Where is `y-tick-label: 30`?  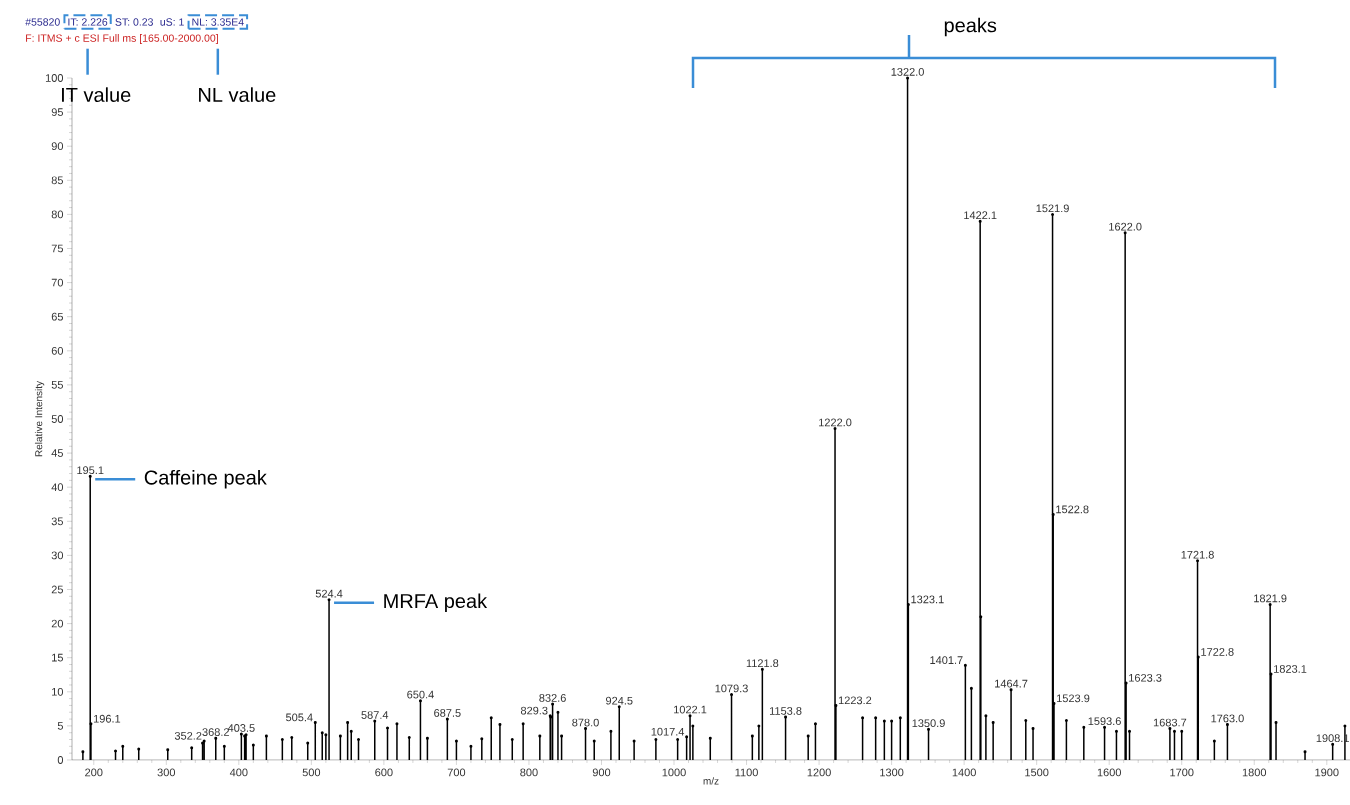
y-tick-label: 30 is located at coordinates (57, 555).